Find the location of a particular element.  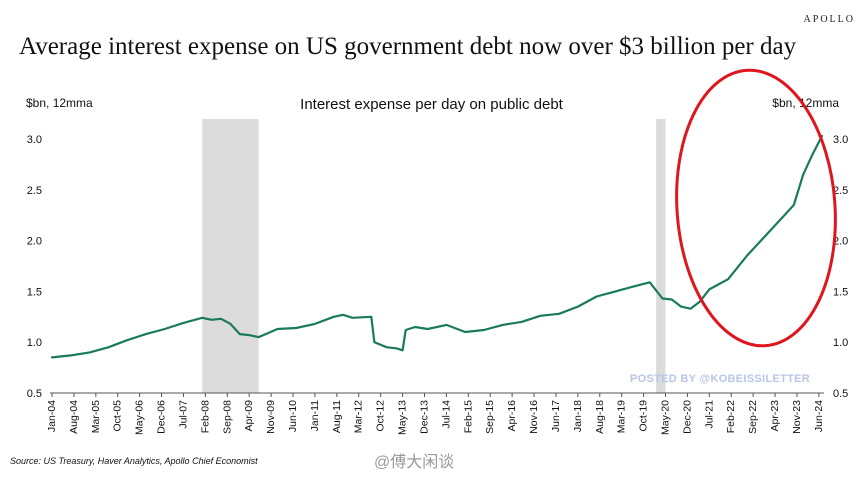

x-tick-label: Feb-22 is located at coordinates (731, 416).